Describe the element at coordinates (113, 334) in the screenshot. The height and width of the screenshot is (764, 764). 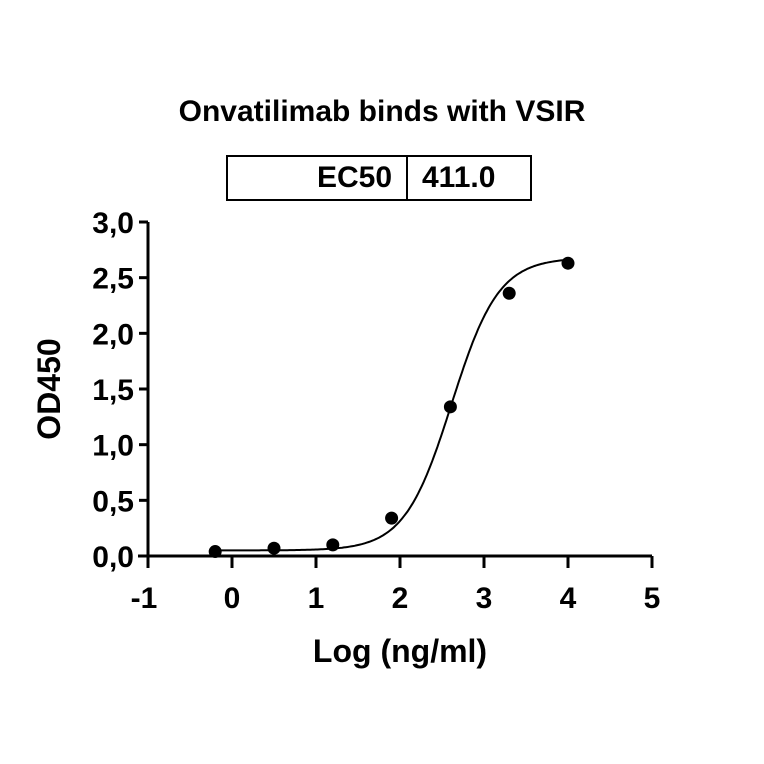
I see `y-tick-label: 2,0` at that location.